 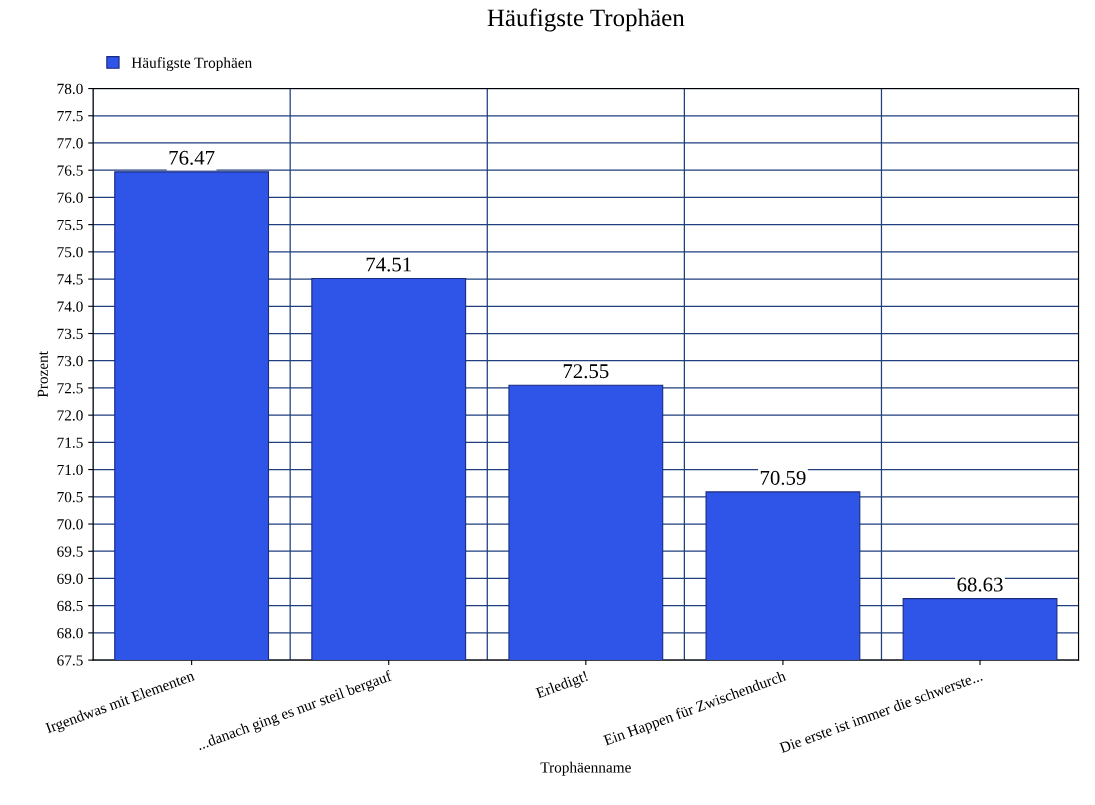 I want to click on y-axis-title: Prozent, so click(x=42, y=374).